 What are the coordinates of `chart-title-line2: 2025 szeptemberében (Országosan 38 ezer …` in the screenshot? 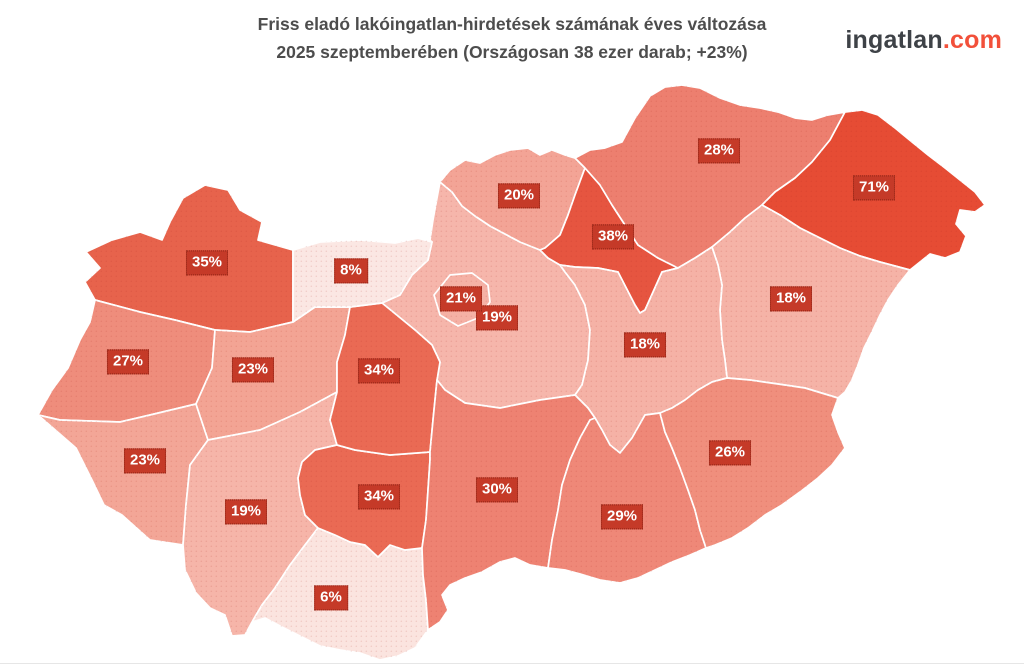 It's located at (512, 52).